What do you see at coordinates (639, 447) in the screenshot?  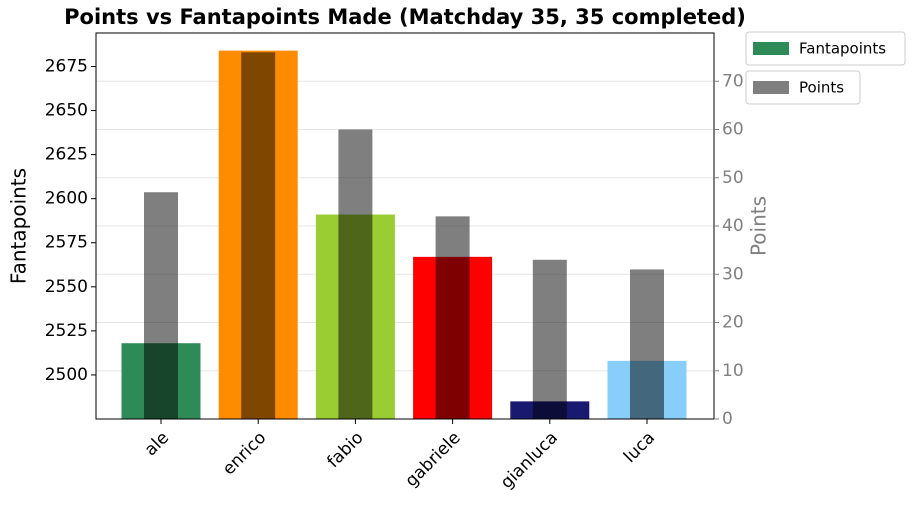 I see `x-tick-label: luca` at bounding box center [639, 447].